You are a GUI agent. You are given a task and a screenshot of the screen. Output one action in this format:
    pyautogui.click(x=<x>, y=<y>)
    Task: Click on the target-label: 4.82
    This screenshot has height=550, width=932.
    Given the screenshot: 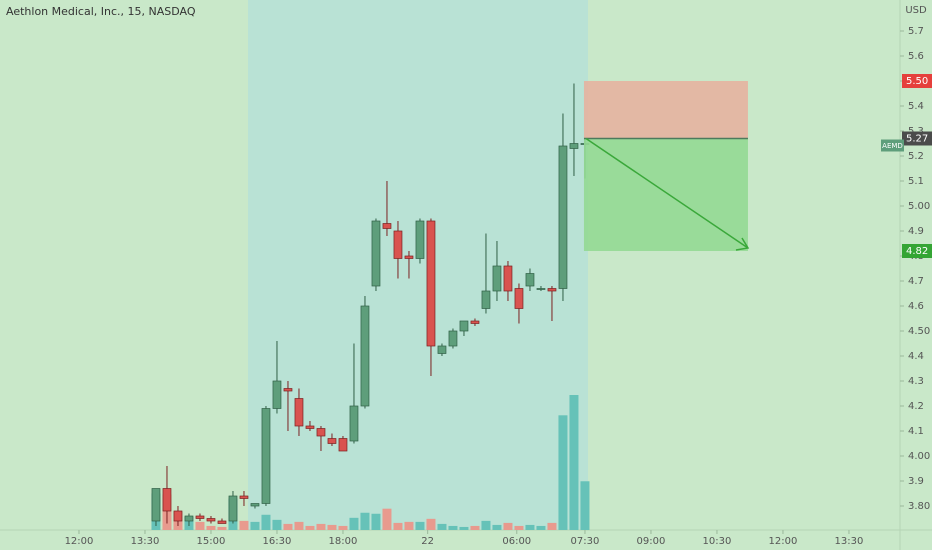 What is the action you would take?
    pyautogui.click(x=917, y=251)
    